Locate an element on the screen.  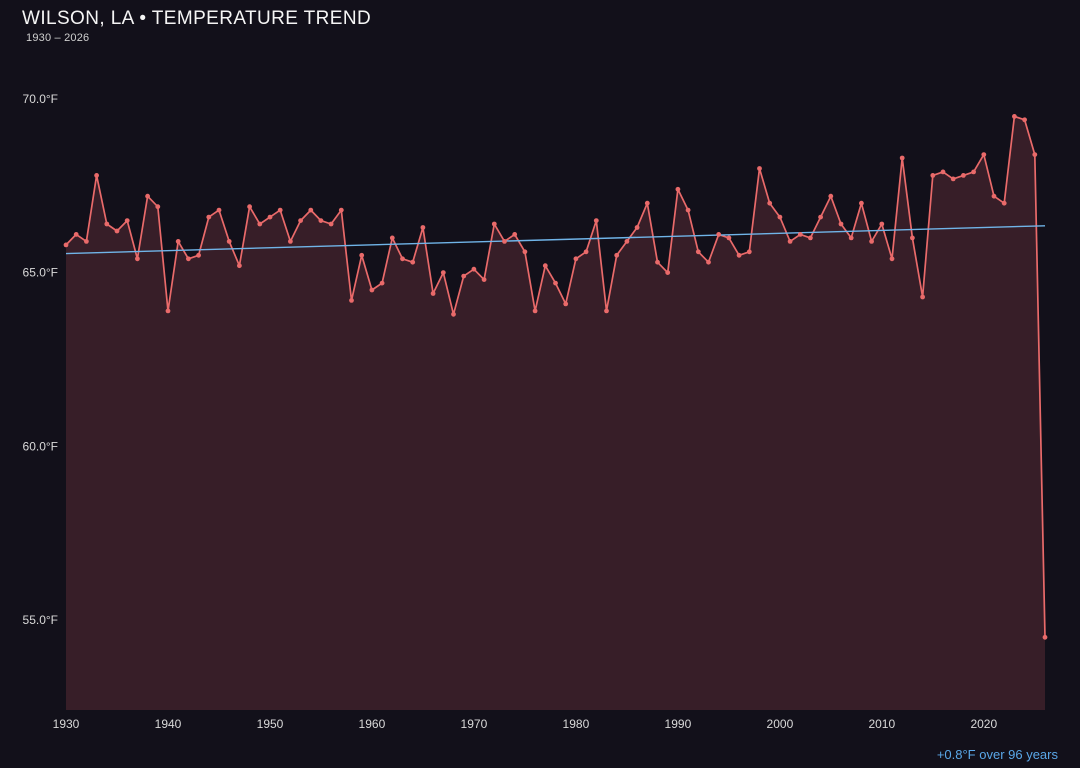
x-axis-tick-label: 1930 is located at coordinates (66, 724).